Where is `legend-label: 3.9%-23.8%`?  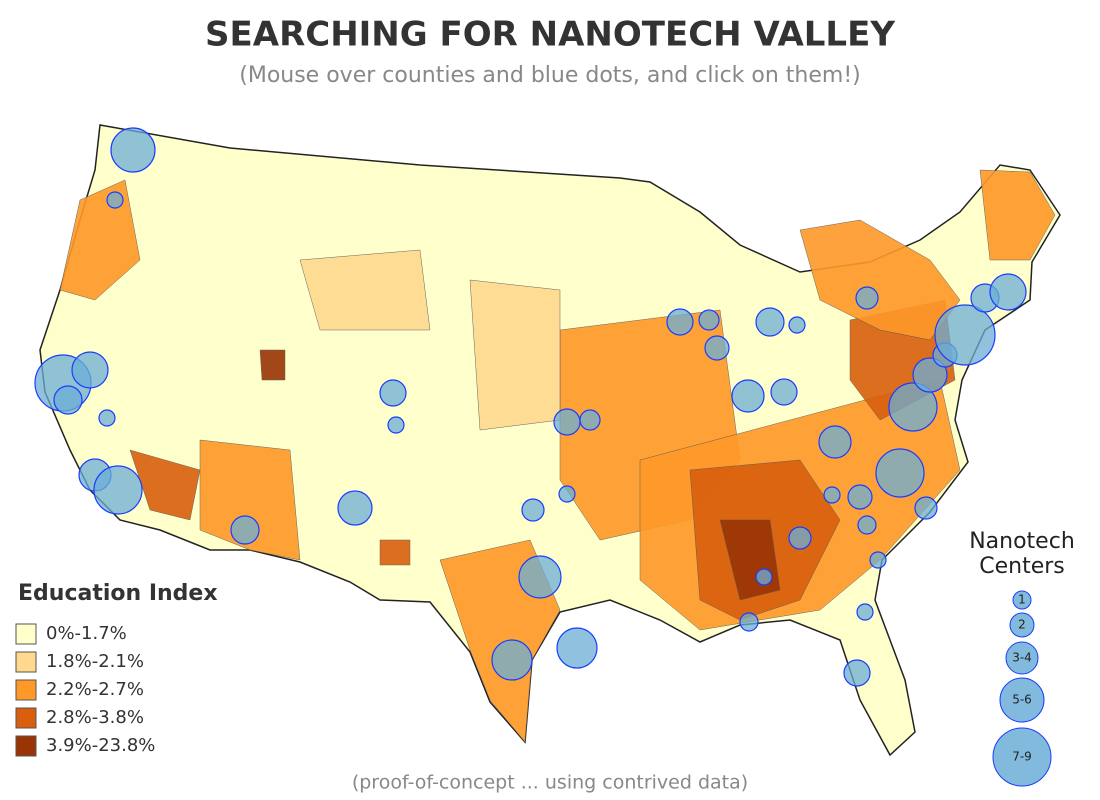
legend-label: 3.9%-23.8% is located at coordinates (100, 745).